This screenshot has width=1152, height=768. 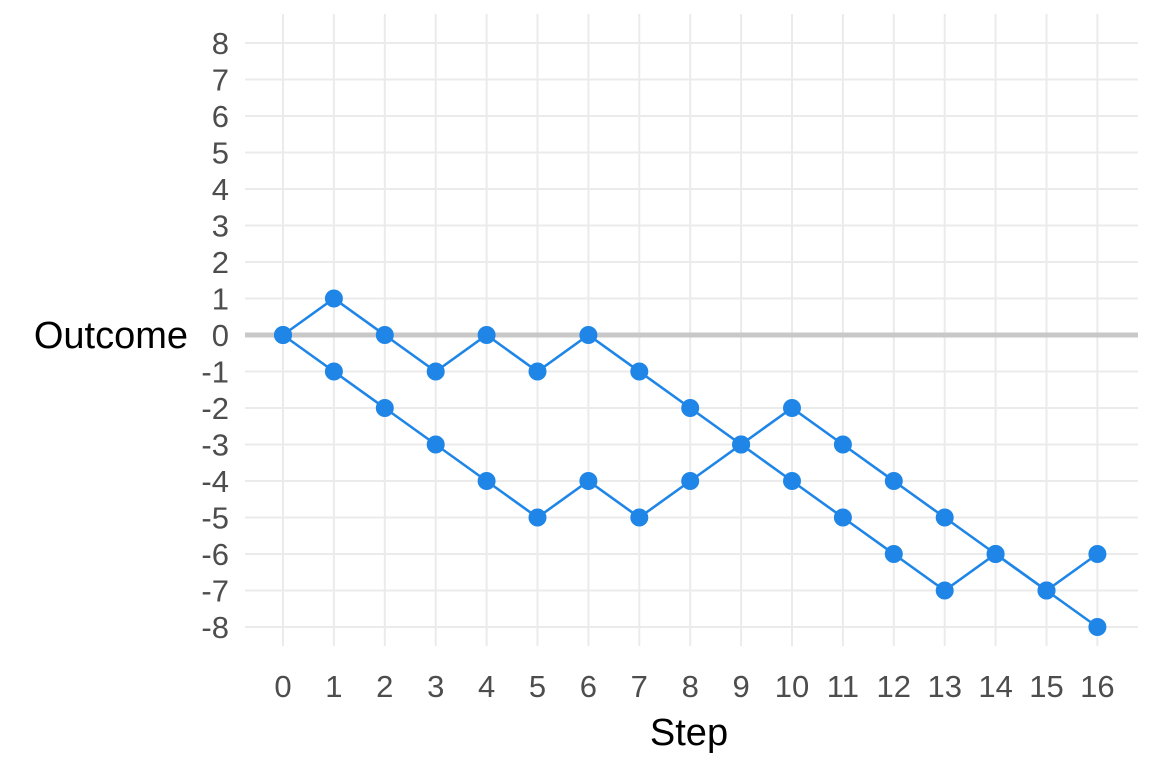 I want to click on x-tick-label: 15, so click(x=1046, y=686).